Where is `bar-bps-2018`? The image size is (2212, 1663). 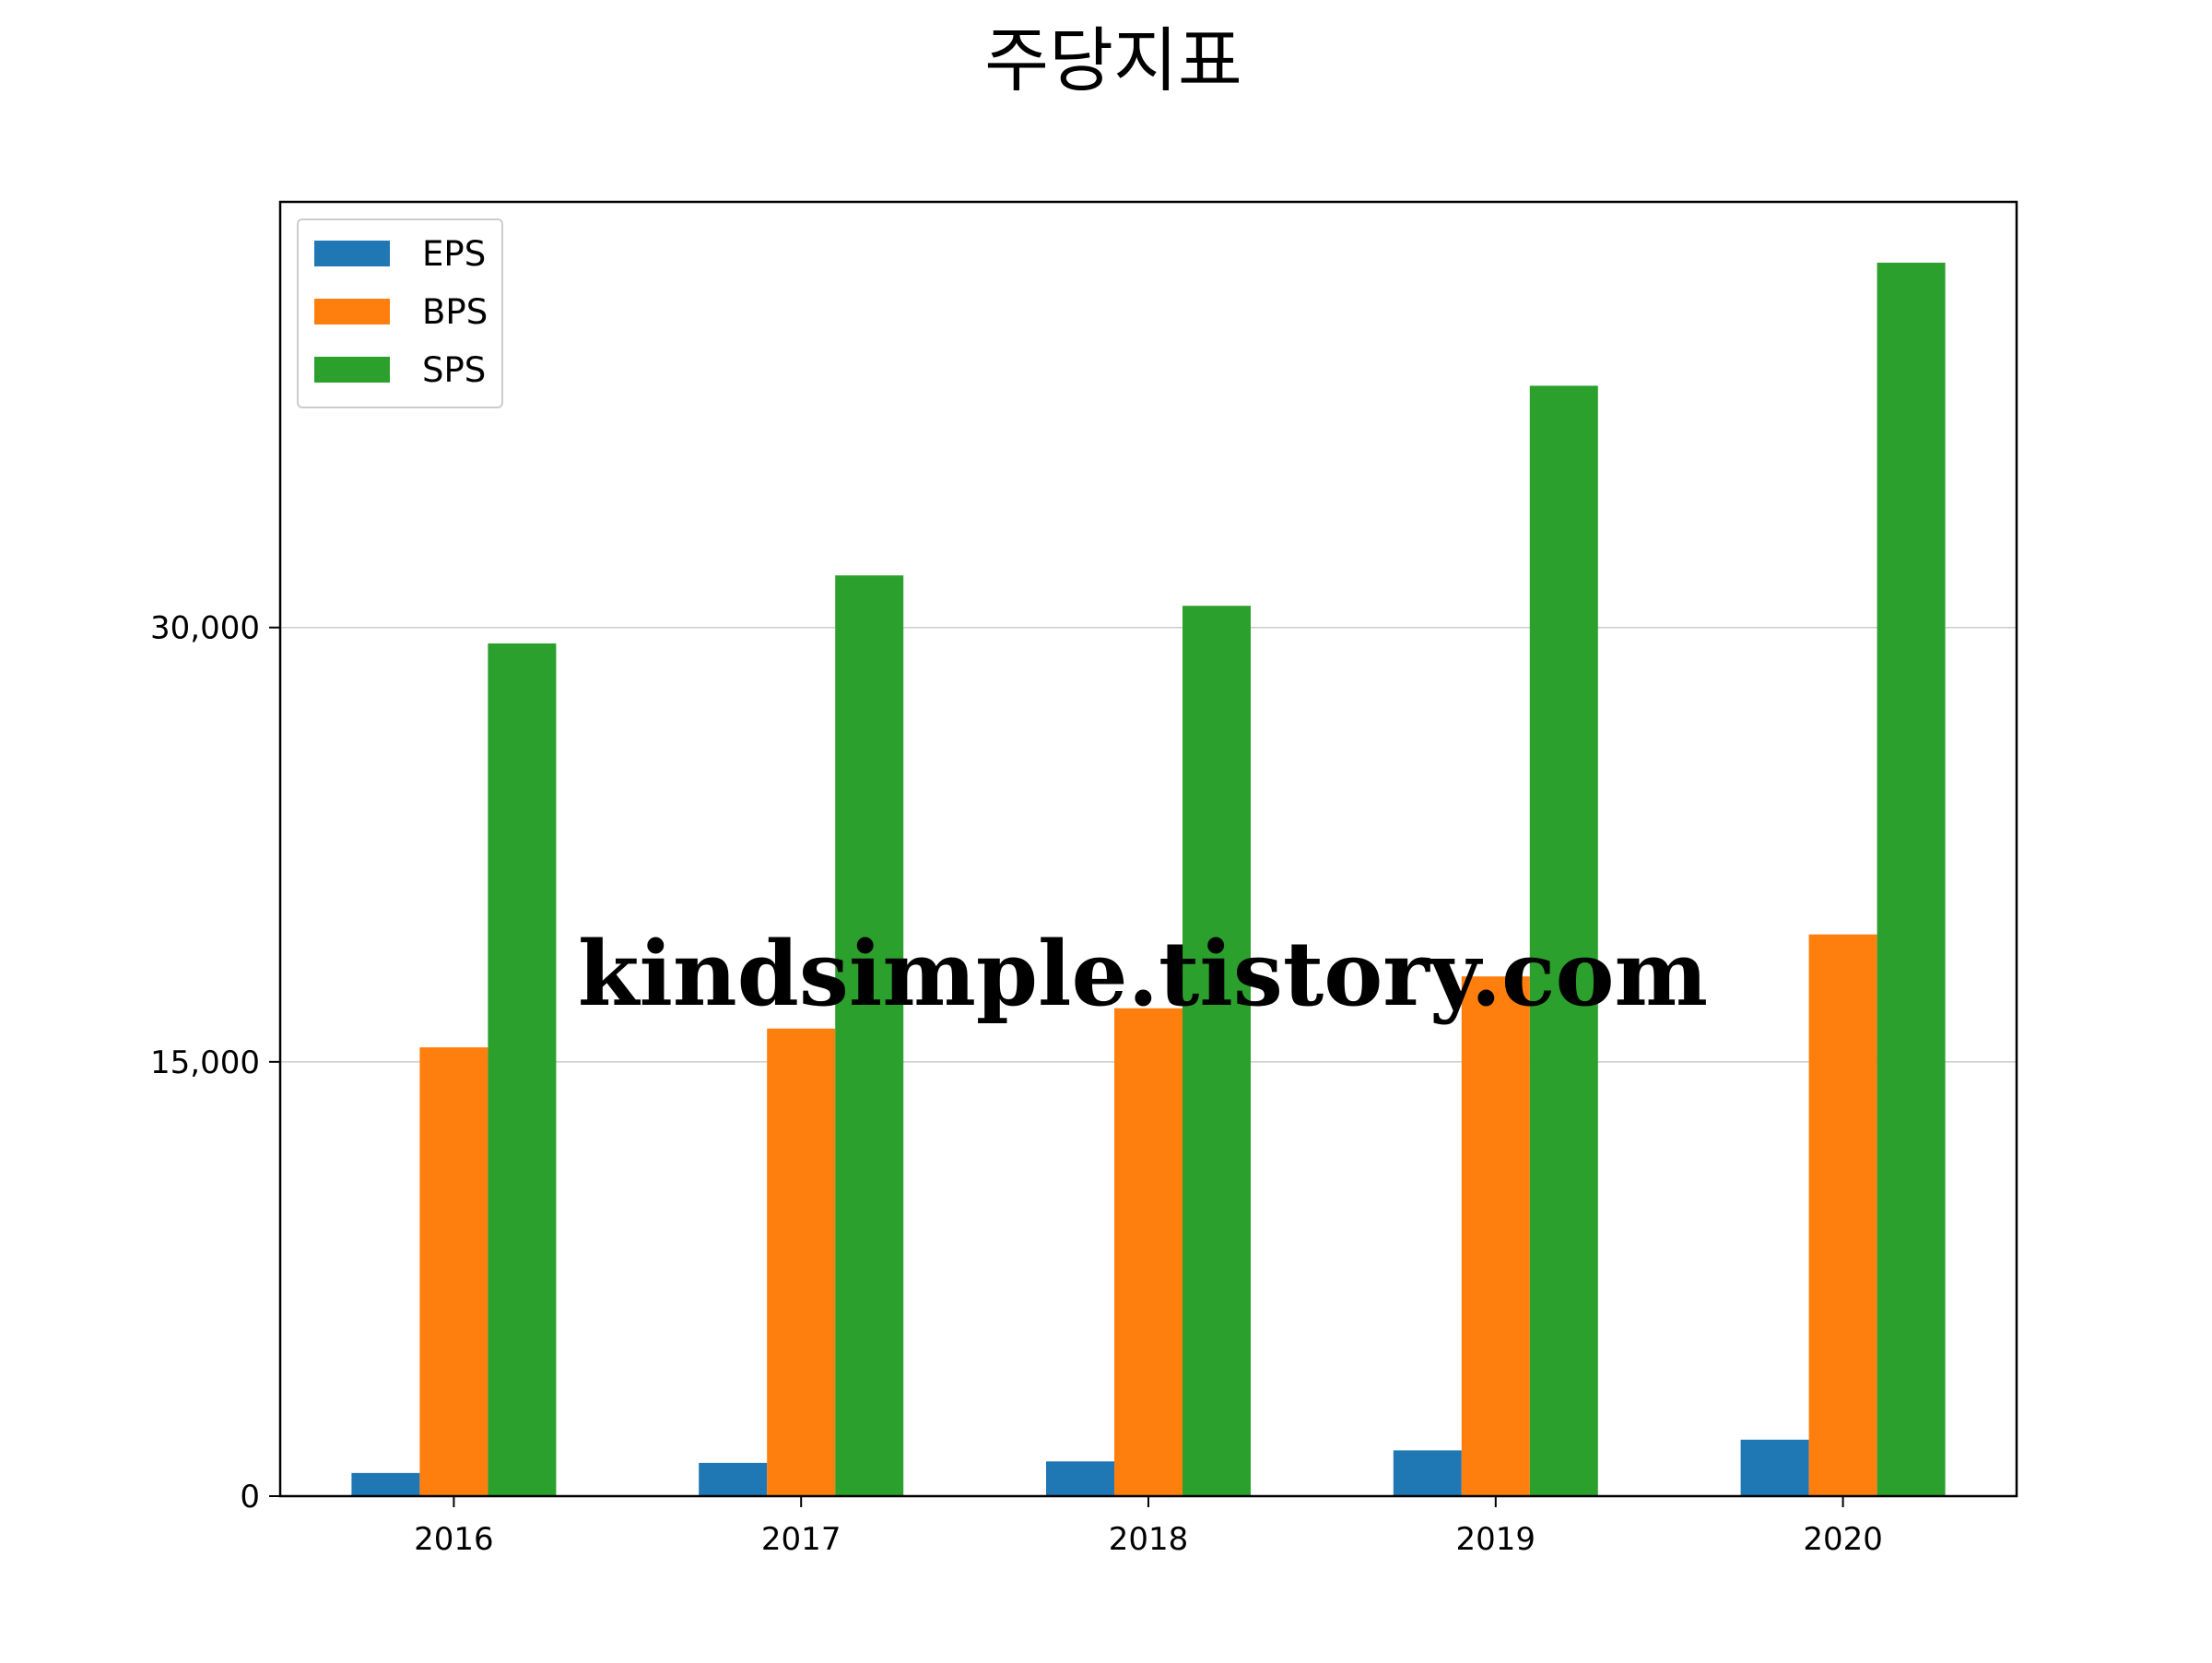 bar-bps-2018 is located at coordinates (1148, 1252).